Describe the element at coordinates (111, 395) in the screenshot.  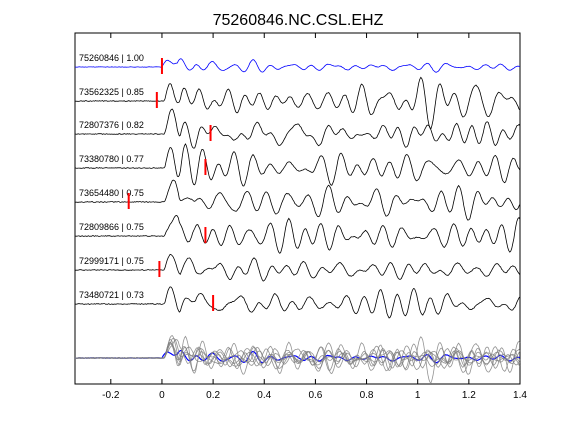
I see `x-tick-label-1: -0.2` at that location.